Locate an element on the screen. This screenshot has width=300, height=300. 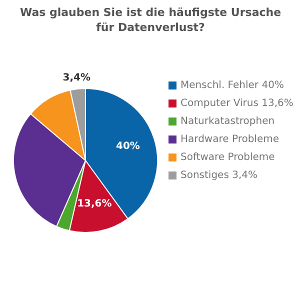
legend-label: Computer Virus 13,6% is located at coordinates (237, 103).